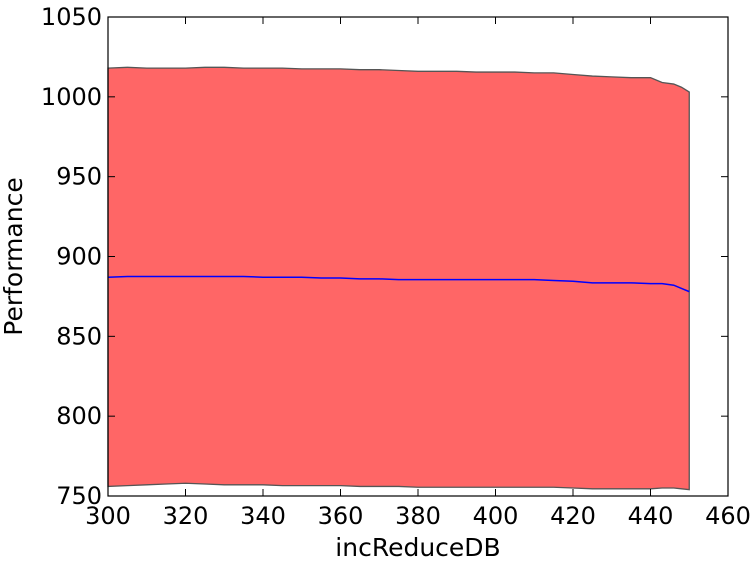  I want to click on y-tick-label-0: 750, so click(79, 496).